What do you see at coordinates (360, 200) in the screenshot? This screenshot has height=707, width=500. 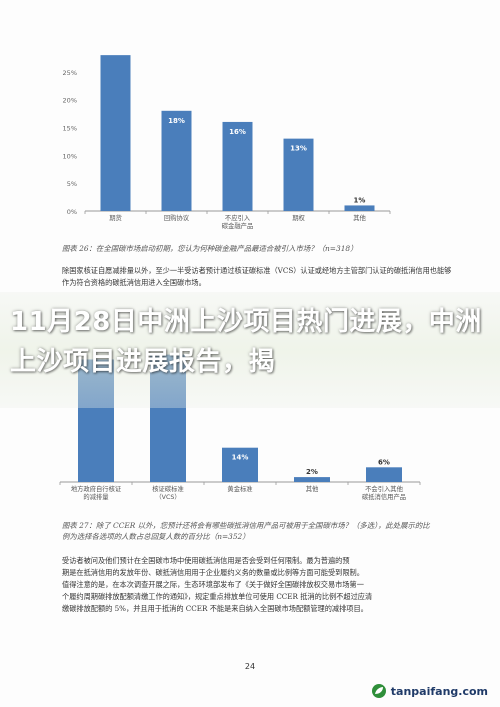 I see `fig26-data-label: 1%` at bounding box center [360, 200].